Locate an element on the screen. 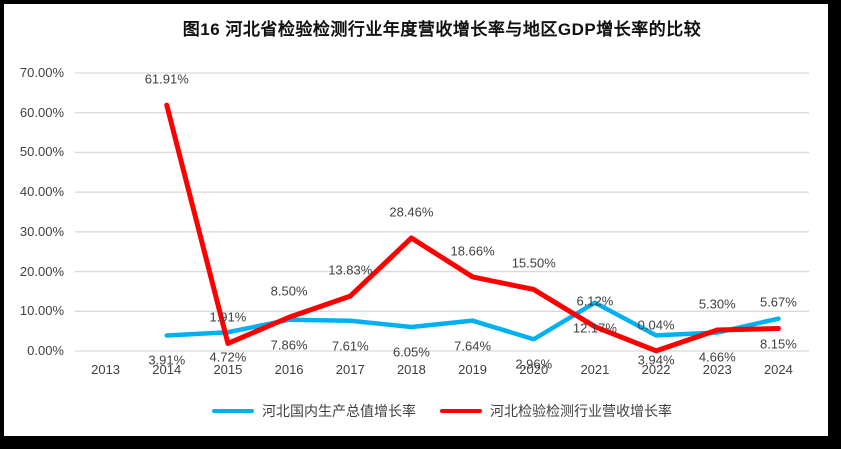 The image size is (841, 449). data-label: 61.91% is located at coordinates (166, 79).